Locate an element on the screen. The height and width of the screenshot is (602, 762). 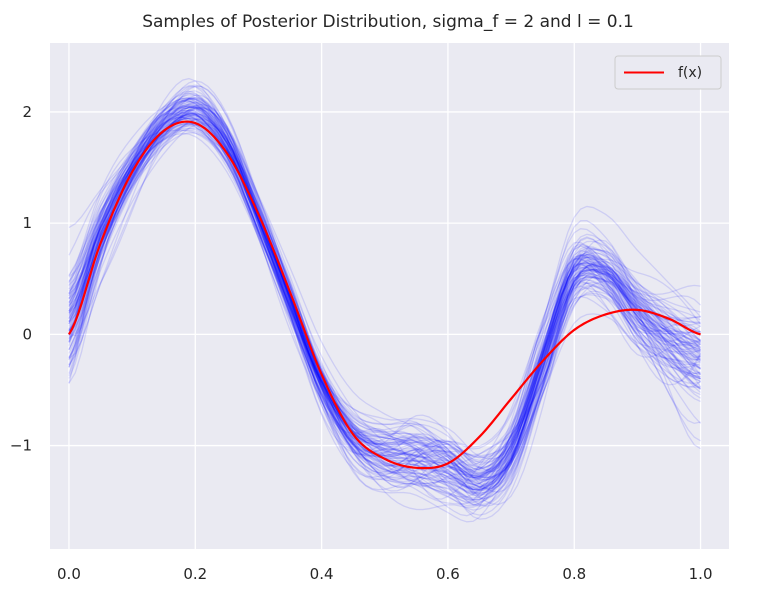
legend: f(x) is located at coordinates (668, 72).